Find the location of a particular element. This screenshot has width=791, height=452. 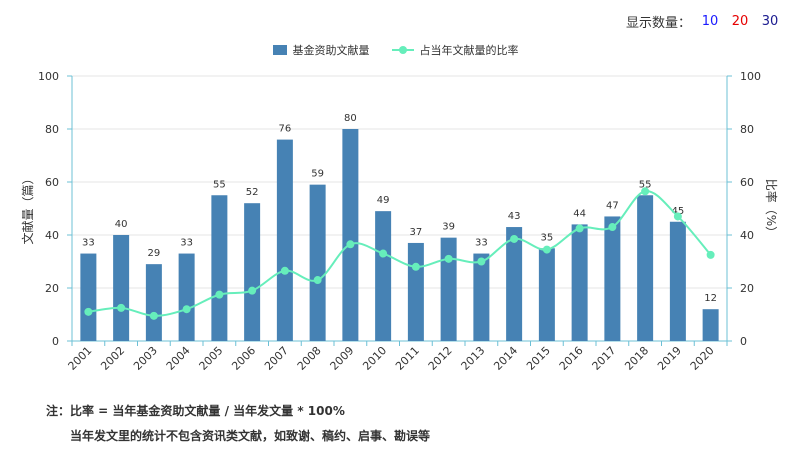

y-tick-label: 0 is located at coordinates (55, 341).